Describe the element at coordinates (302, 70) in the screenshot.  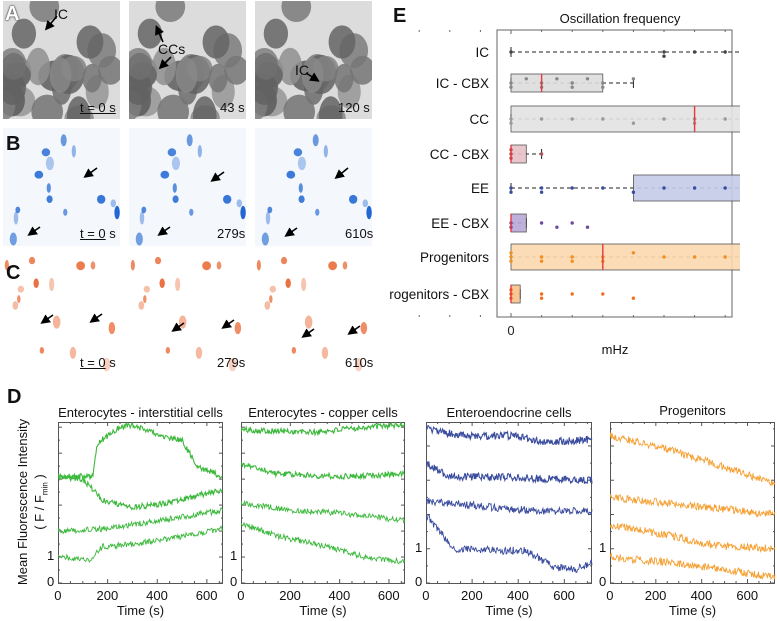
I see `label-ic-2: IC` at that location.